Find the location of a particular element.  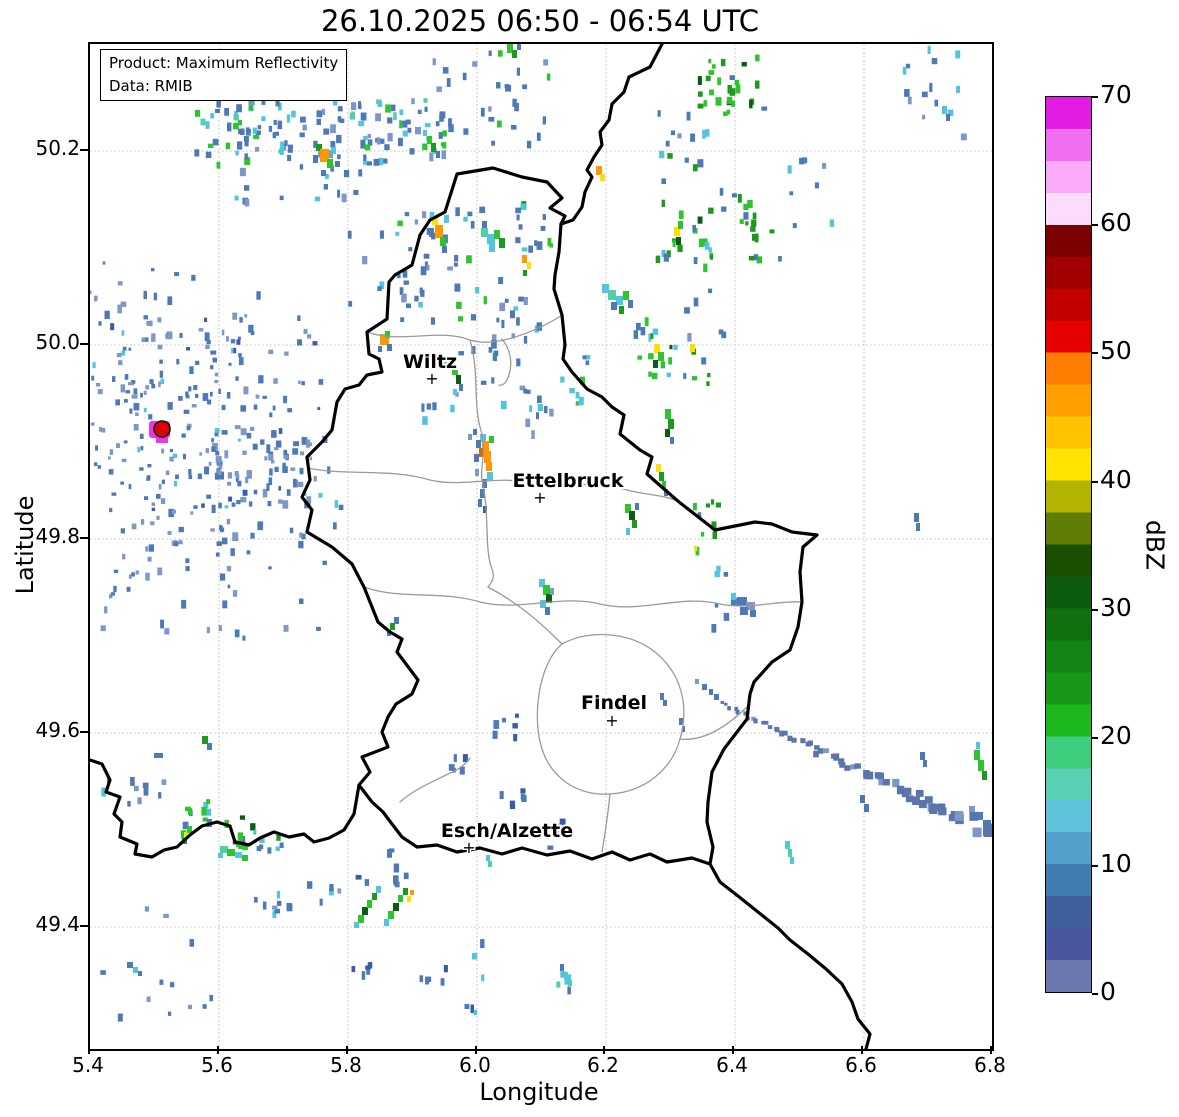

colorbar-tick-label: 30 is located at coordinates (1116, 607).